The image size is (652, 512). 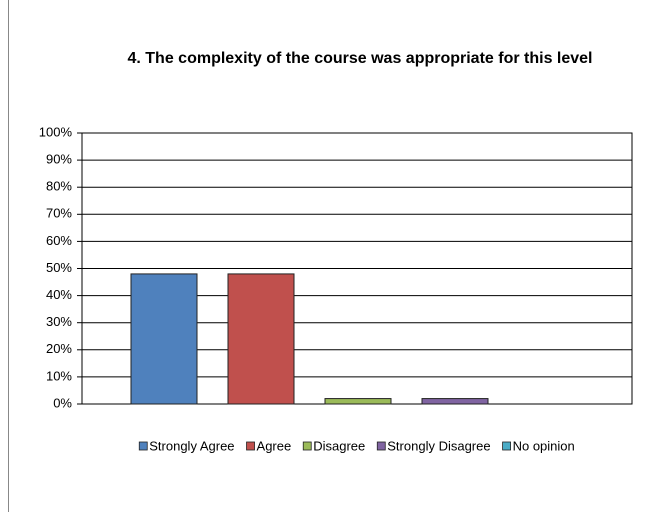 What do you see at coordinates (59, 375) in the screenshot?
I see `y-tick-label: 10%` at bounding box center [59, 375].